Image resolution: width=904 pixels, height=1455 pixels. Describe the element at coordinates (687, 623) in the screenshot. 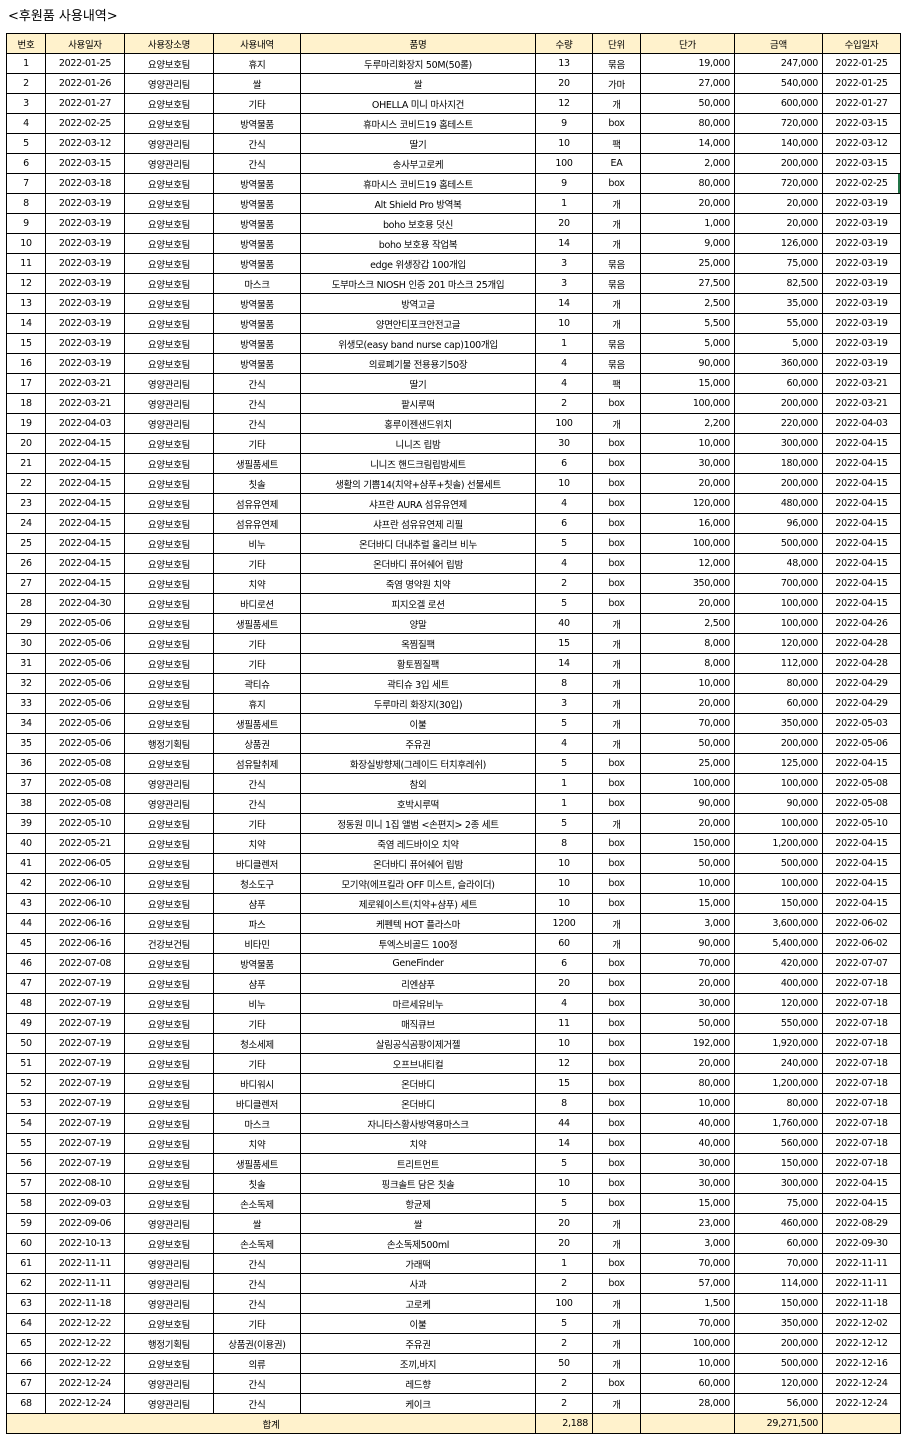

I see `cell-unit-price: 2,500` at that location.